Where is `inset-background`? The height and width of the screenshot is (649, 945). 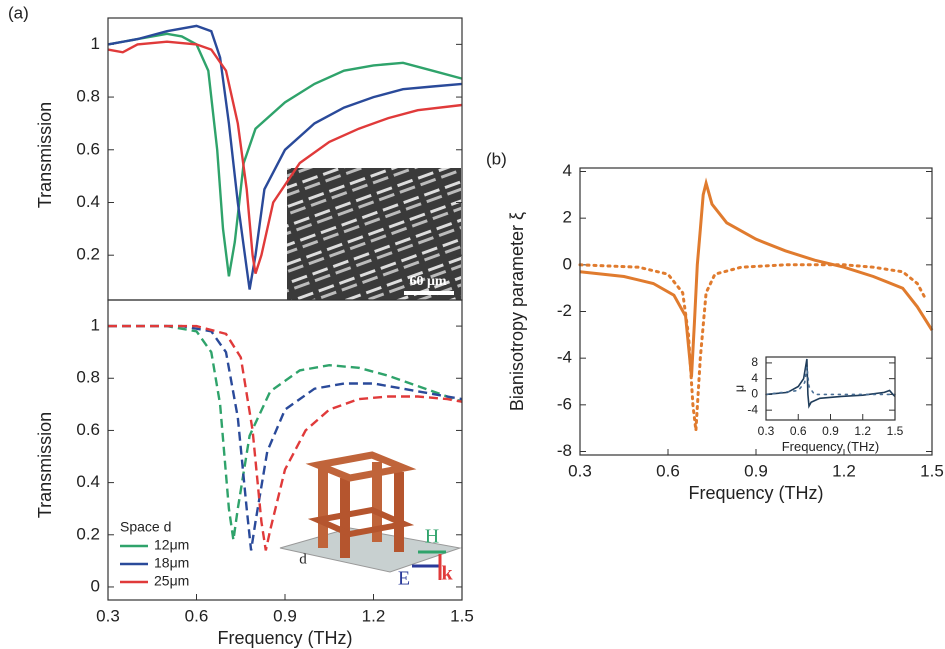
inset-background is located at coordinates (830, 388).